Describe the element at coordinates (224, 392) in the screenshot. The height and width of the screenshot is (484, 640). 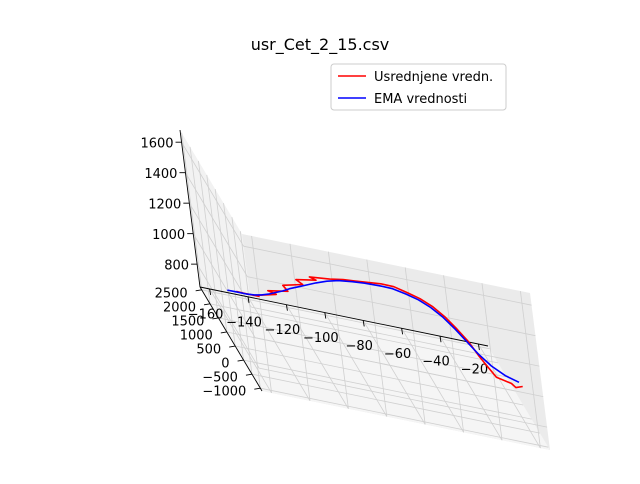
I see `y-tick-label: −1000` at that location.